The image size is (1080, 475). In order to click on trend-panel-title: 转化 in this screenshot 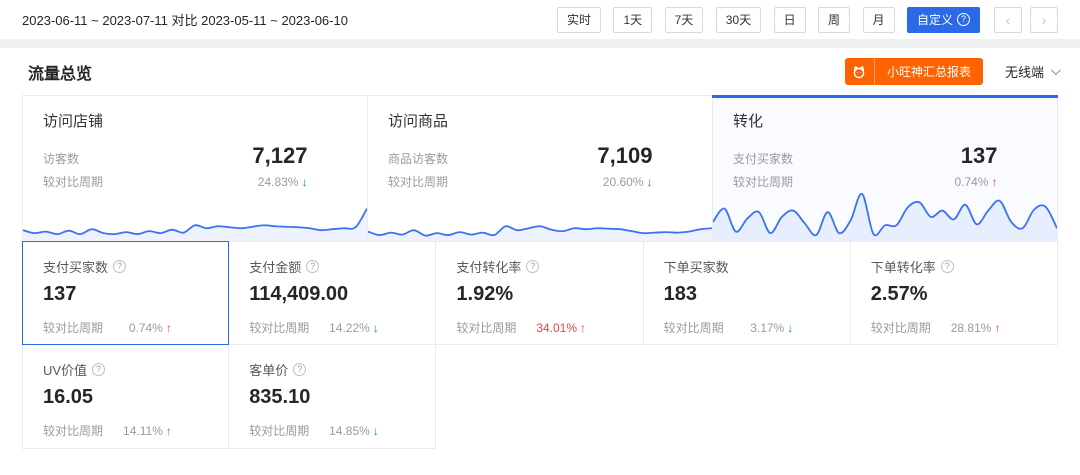, I will do `click(748, 121)`.